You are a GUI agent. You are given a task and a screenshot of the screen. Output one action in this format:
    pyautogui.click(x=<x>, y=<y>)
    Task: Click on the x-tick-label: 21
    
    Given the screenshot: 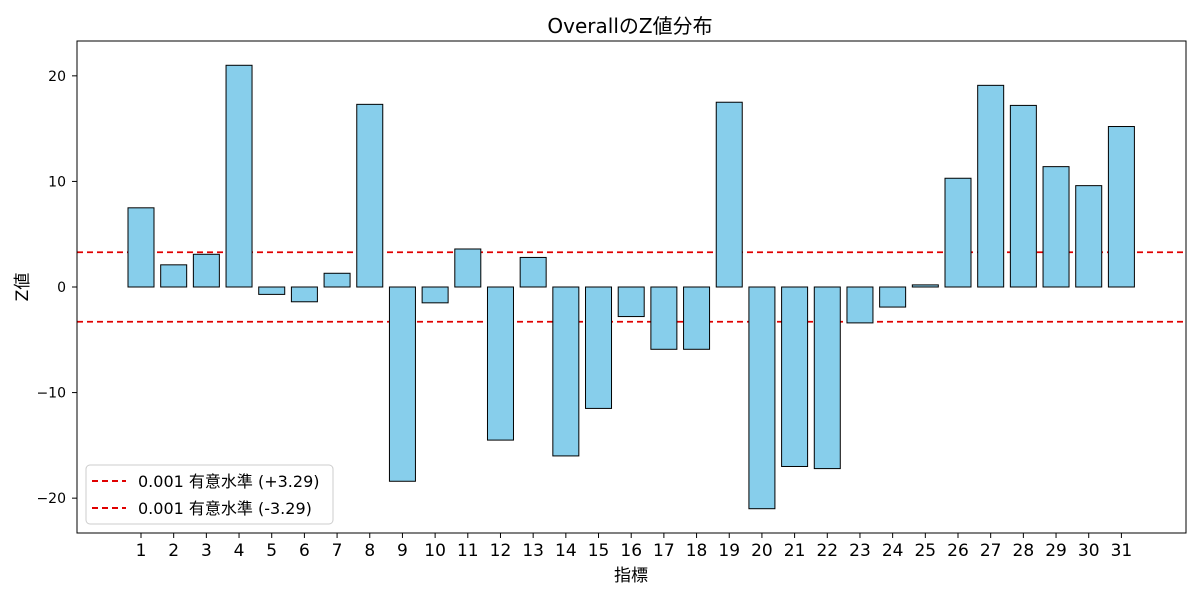 What is the action you would take?
    pyautogui.click(x=795, y=551)
    